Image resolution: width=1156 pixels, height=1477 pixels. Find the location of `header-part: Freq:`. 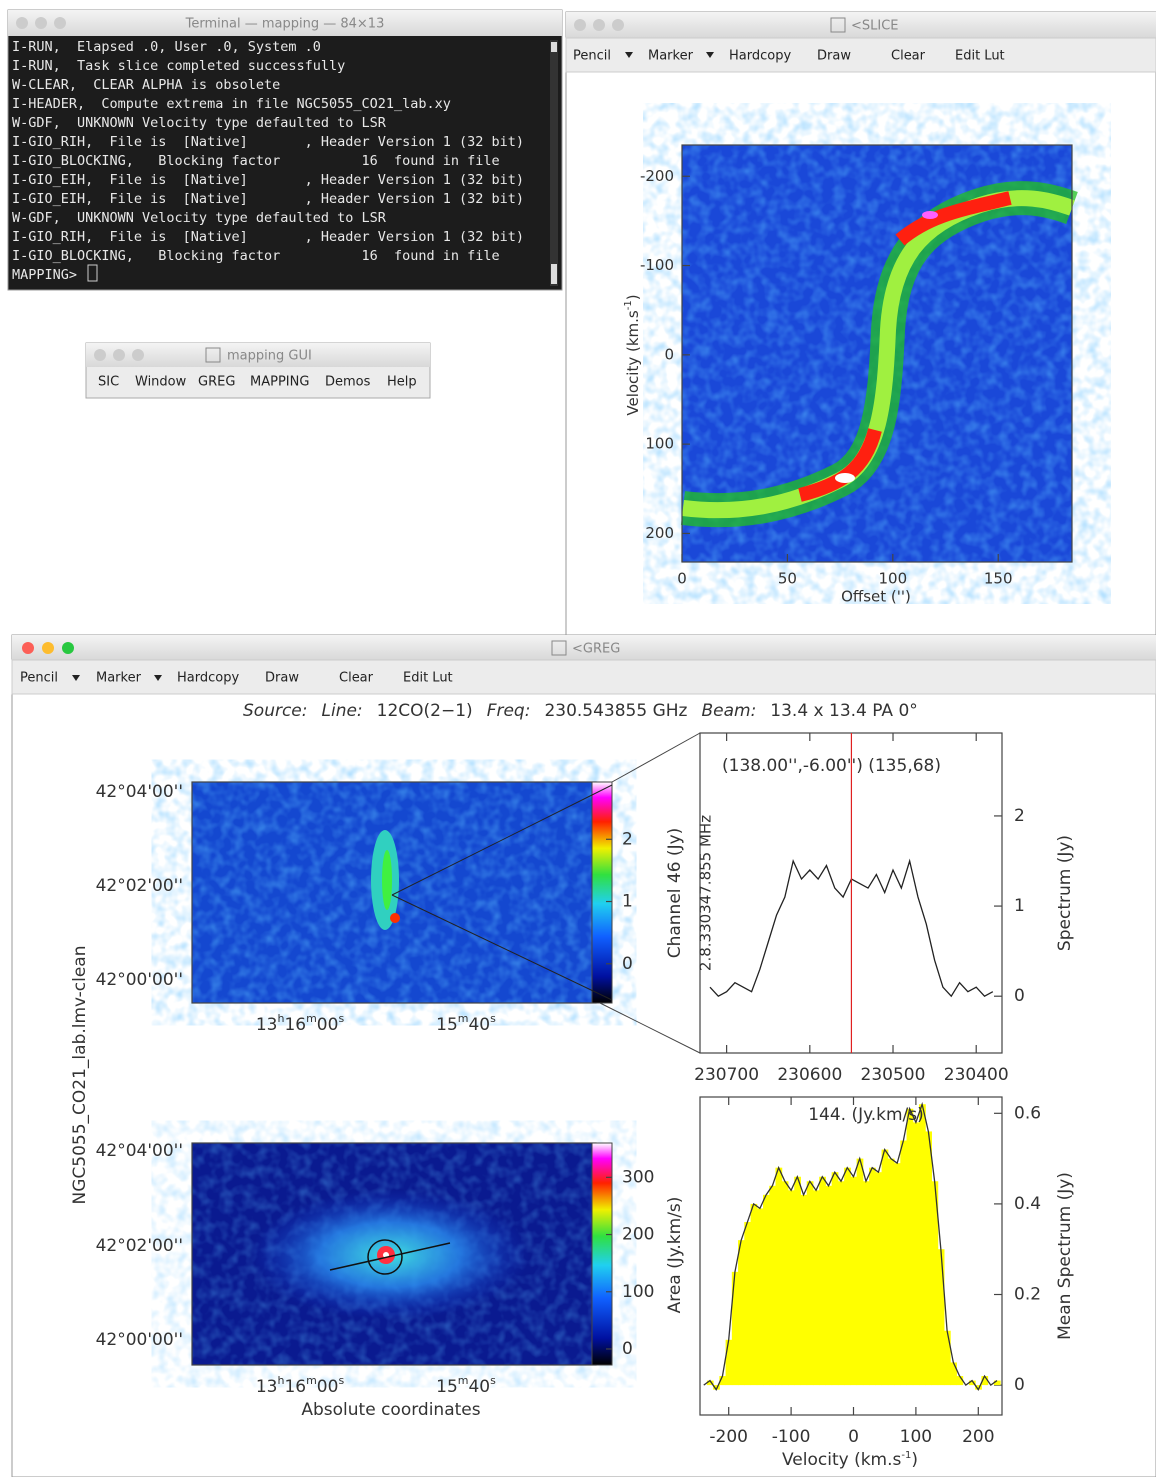

header-part: Freq: is located at coordinates (509, 711).